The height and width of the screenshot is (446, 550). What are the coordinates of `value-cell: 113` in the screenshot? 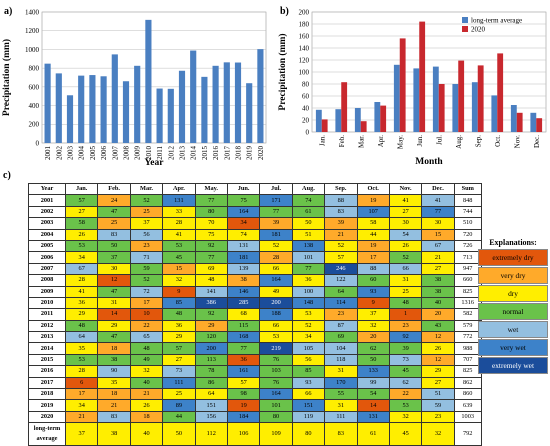 It's located at (211, 360).